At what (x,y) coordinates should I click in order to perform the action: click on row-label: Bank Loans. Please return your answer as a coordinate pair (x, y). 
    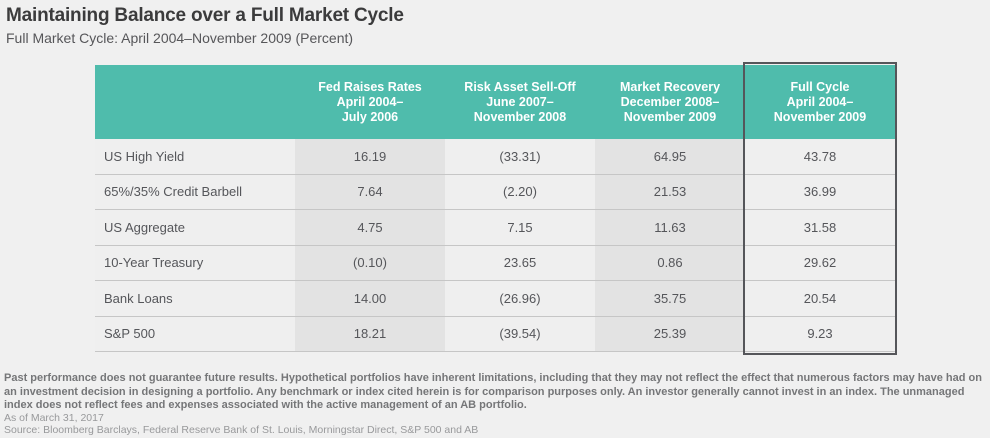
    Looking at the image, I should click on (195, 299).